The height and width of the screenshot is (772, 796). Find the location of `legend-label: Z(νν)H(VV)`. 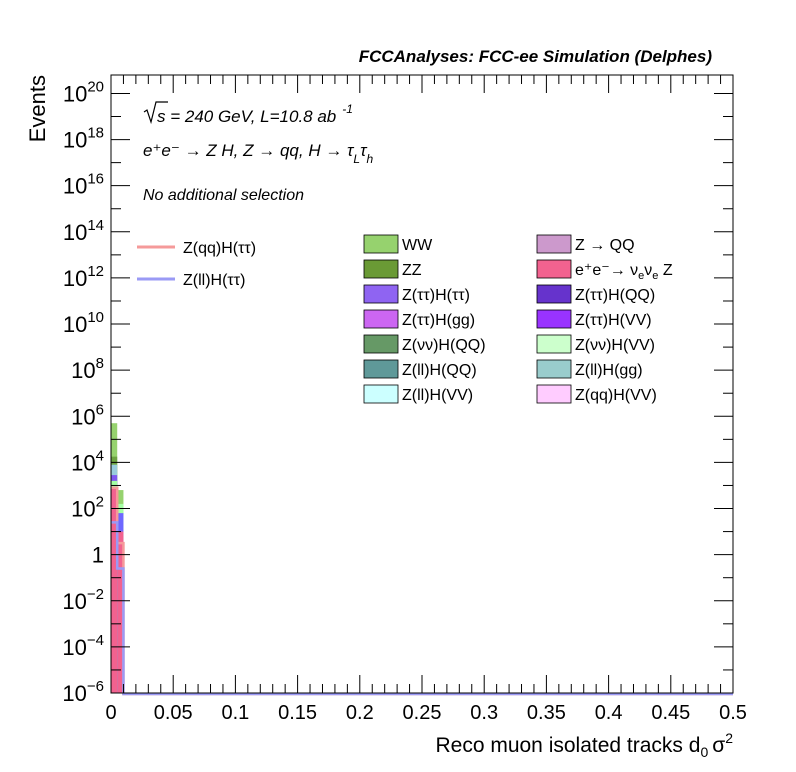

legend-label: Z(νν)H(VV) is located at coordinates (615, 345).